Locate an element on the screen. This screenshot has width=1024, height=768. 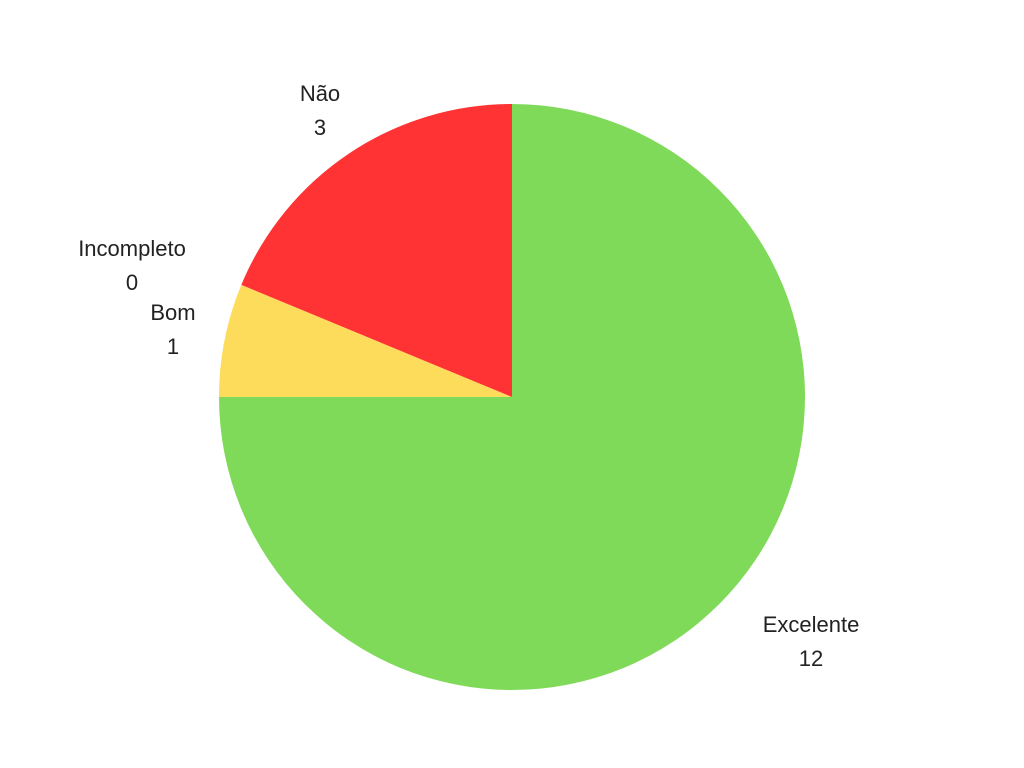
slice-value-excelente: 12 is located at coordinates (811, 658).